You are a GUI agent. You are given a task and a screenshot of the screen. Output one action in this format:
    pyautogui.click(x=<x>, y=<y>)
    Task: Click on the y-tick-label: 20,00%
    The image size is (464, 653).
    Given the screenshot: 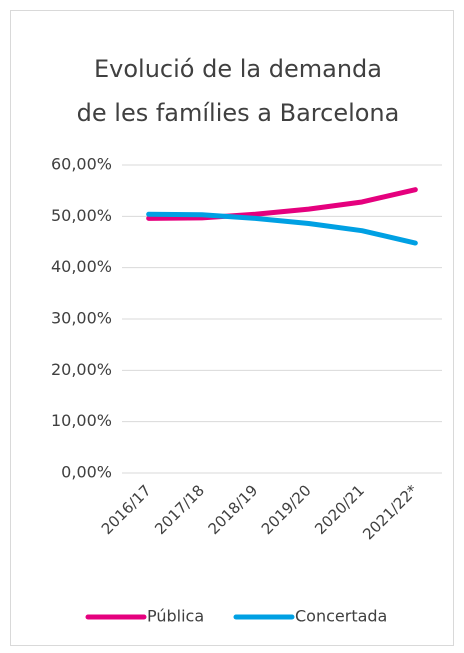 What is the action you would take?
    pyautogui.click(x=81, y=369)
    